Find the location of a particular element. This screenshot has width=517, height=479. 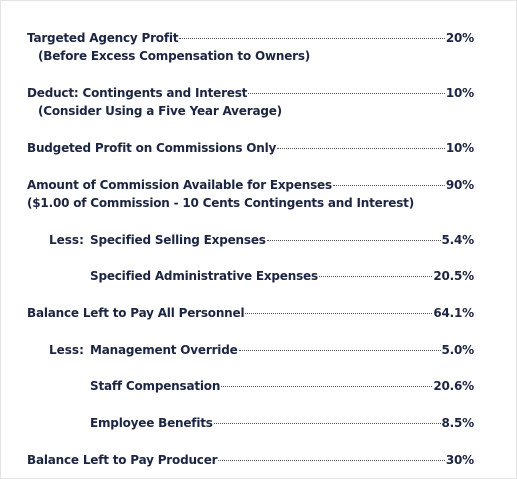

item-label: Specified Administrative Expenses is located at coordinates (204, 276).